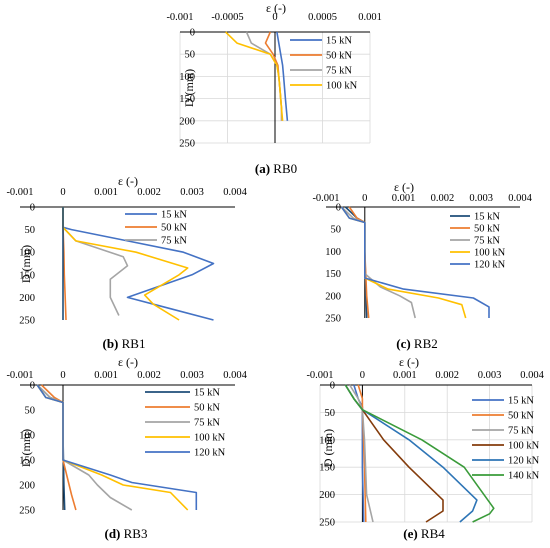 The image size is (550, 548). What do you see at coordinates (227, 17) in the screenshot?
I see `x-tick-label: -0.0005` at bounding box center [227, 17].